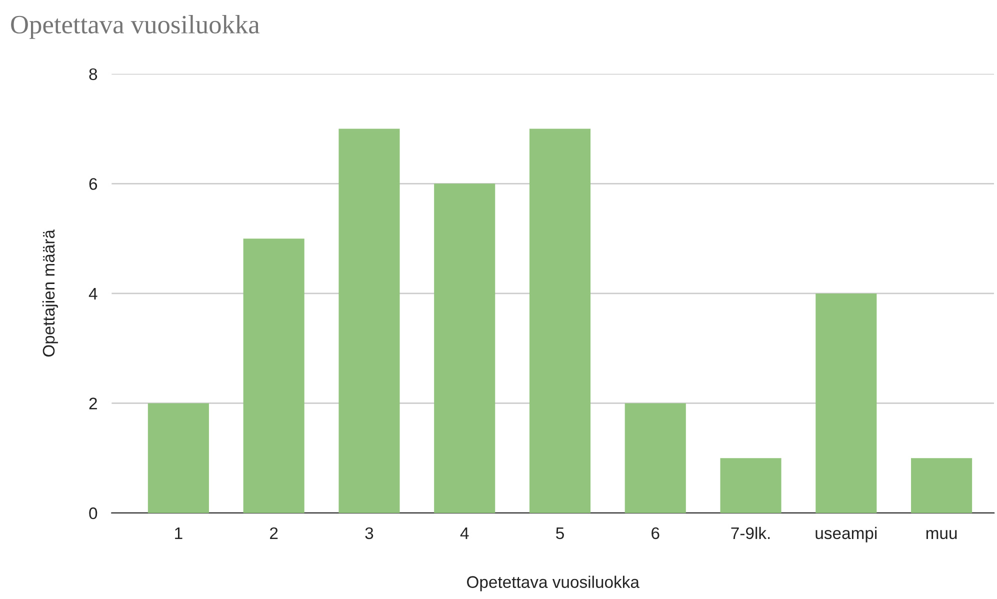 The height and width of the screenshot is (599, 997). I want to click on x-tick-label: useampi, so click(846, 534).